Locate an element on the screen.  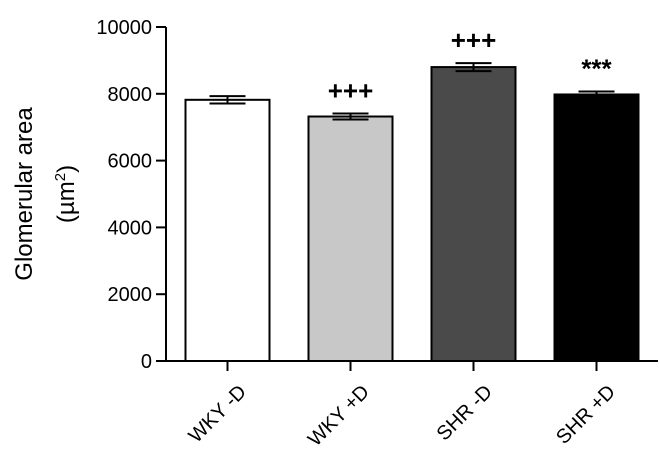
y-tick-label: 0 is located at coordinates (146, 362).